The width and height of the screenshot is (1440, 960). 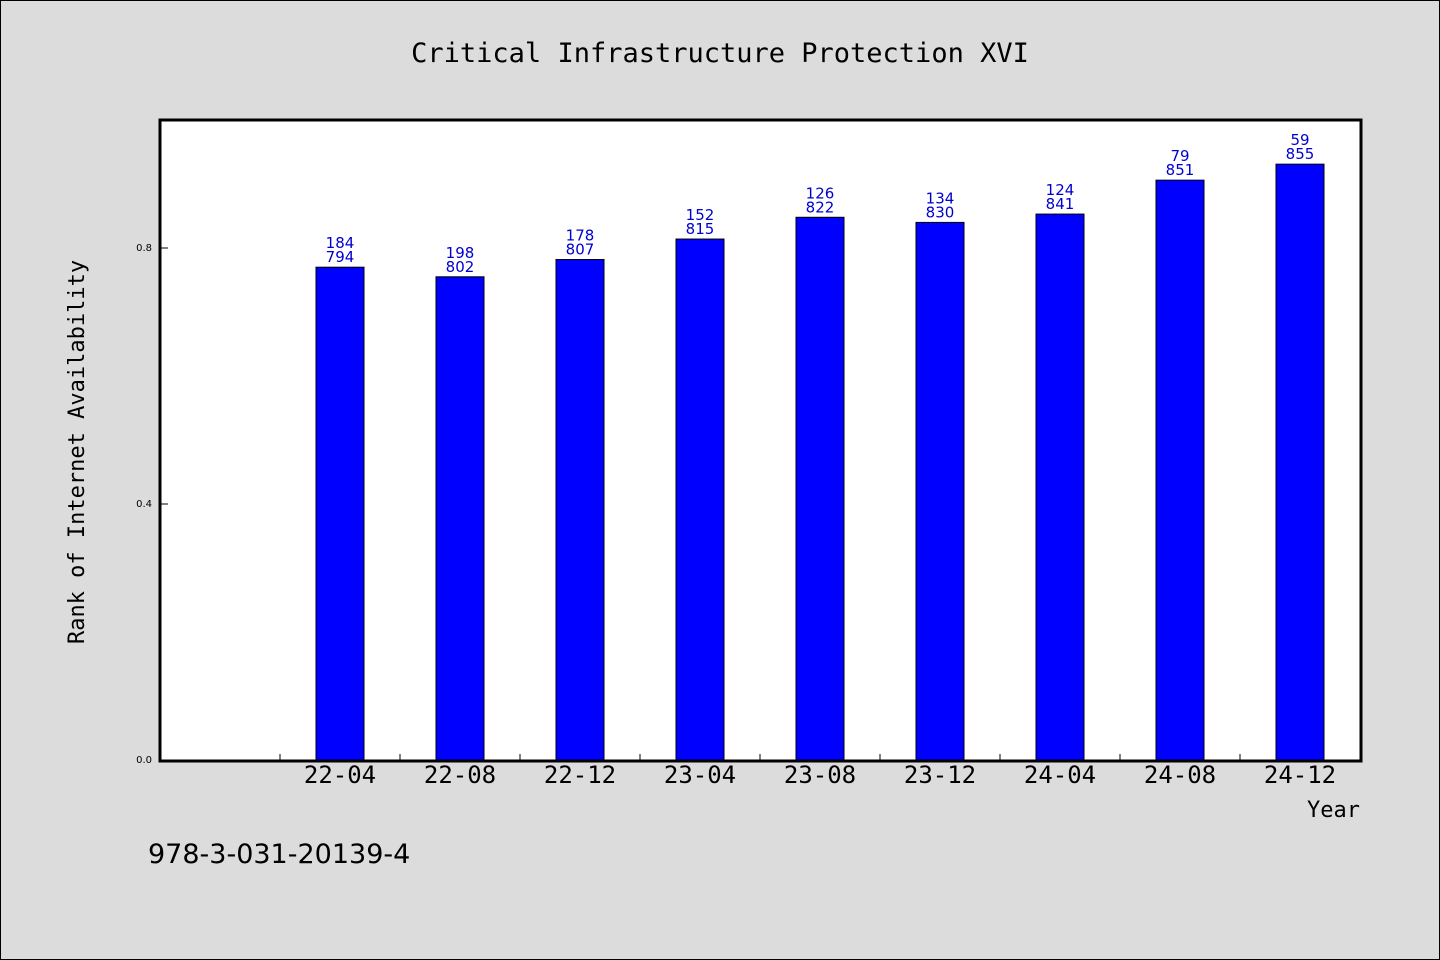 I want to click on x-tick-label-23-12: 23-12, so click(x=940, y=775).